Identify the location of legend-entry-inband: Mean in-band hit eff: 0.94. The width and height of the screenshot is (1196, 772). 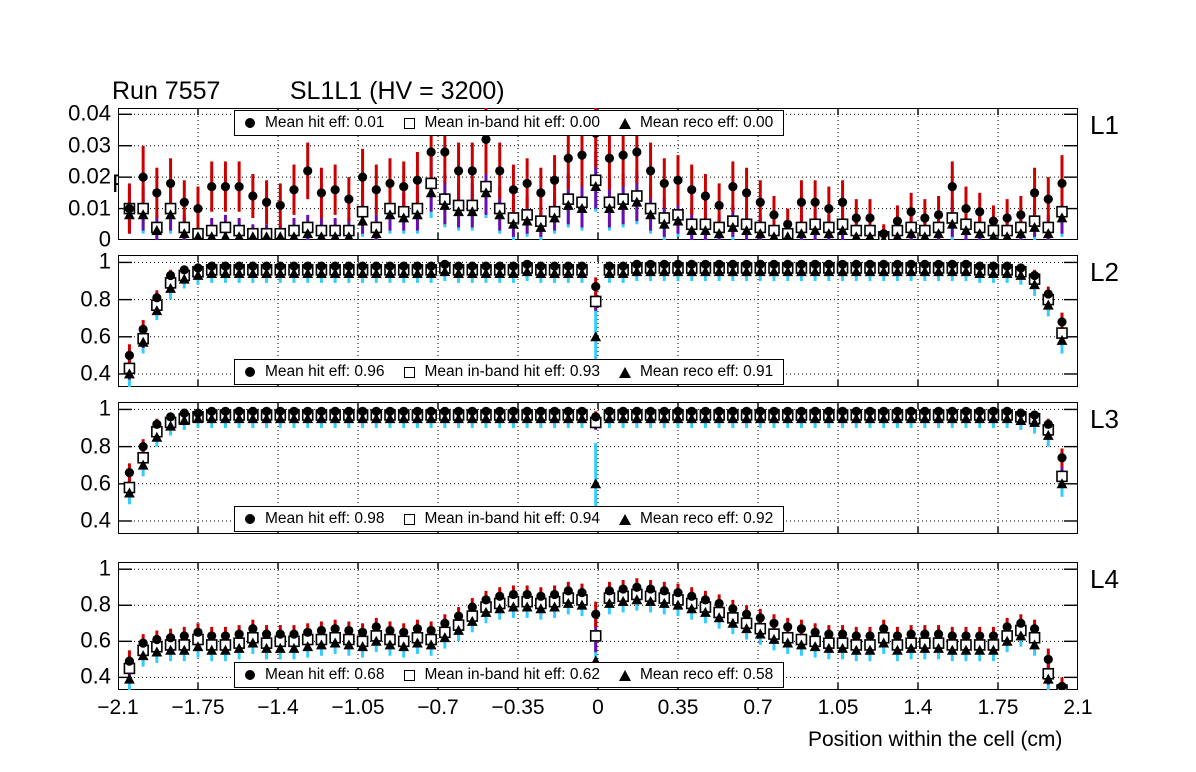
(503, 519).